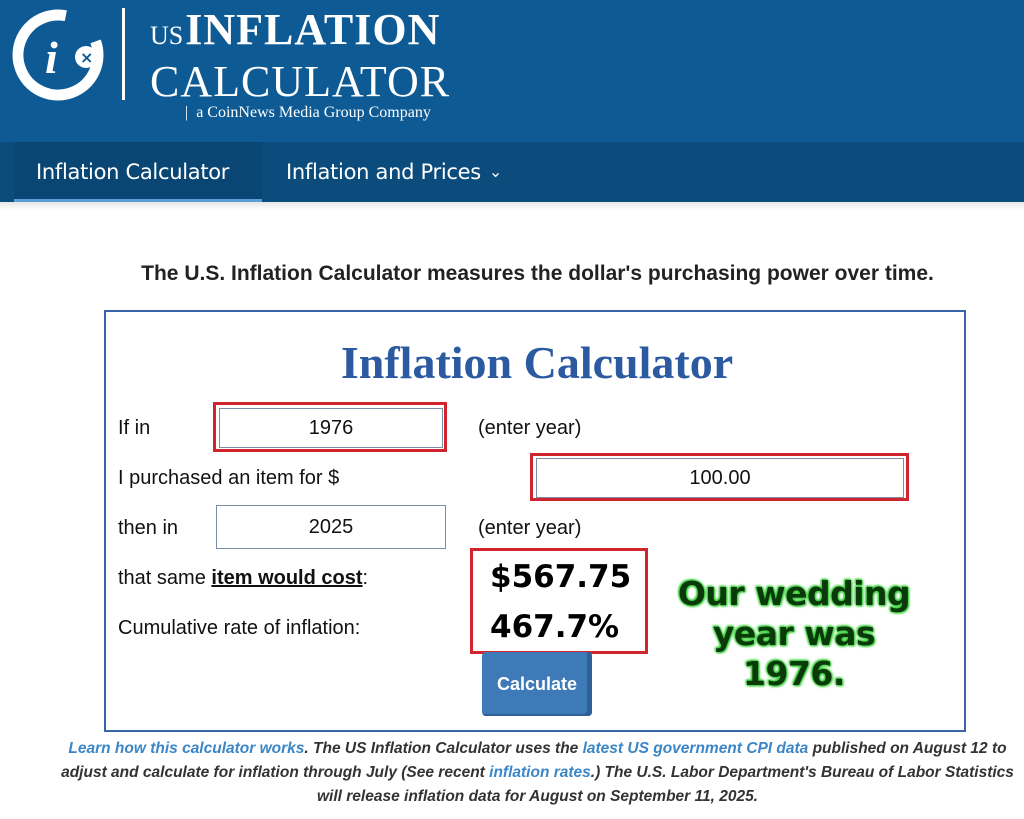 This screenshot has height=819, width=1024. Describe the element at coordinates (530, 428) in the screenshot. I see `start-year-hint: (enter year)` at that location.